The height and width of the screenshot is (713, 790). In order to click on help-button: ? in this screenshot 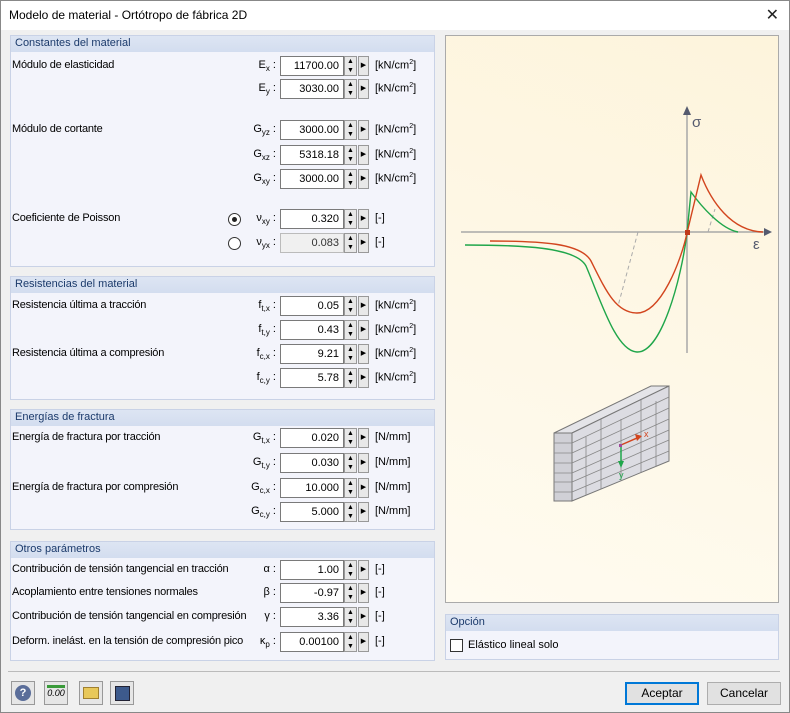, I will do `click(23, 693)`.